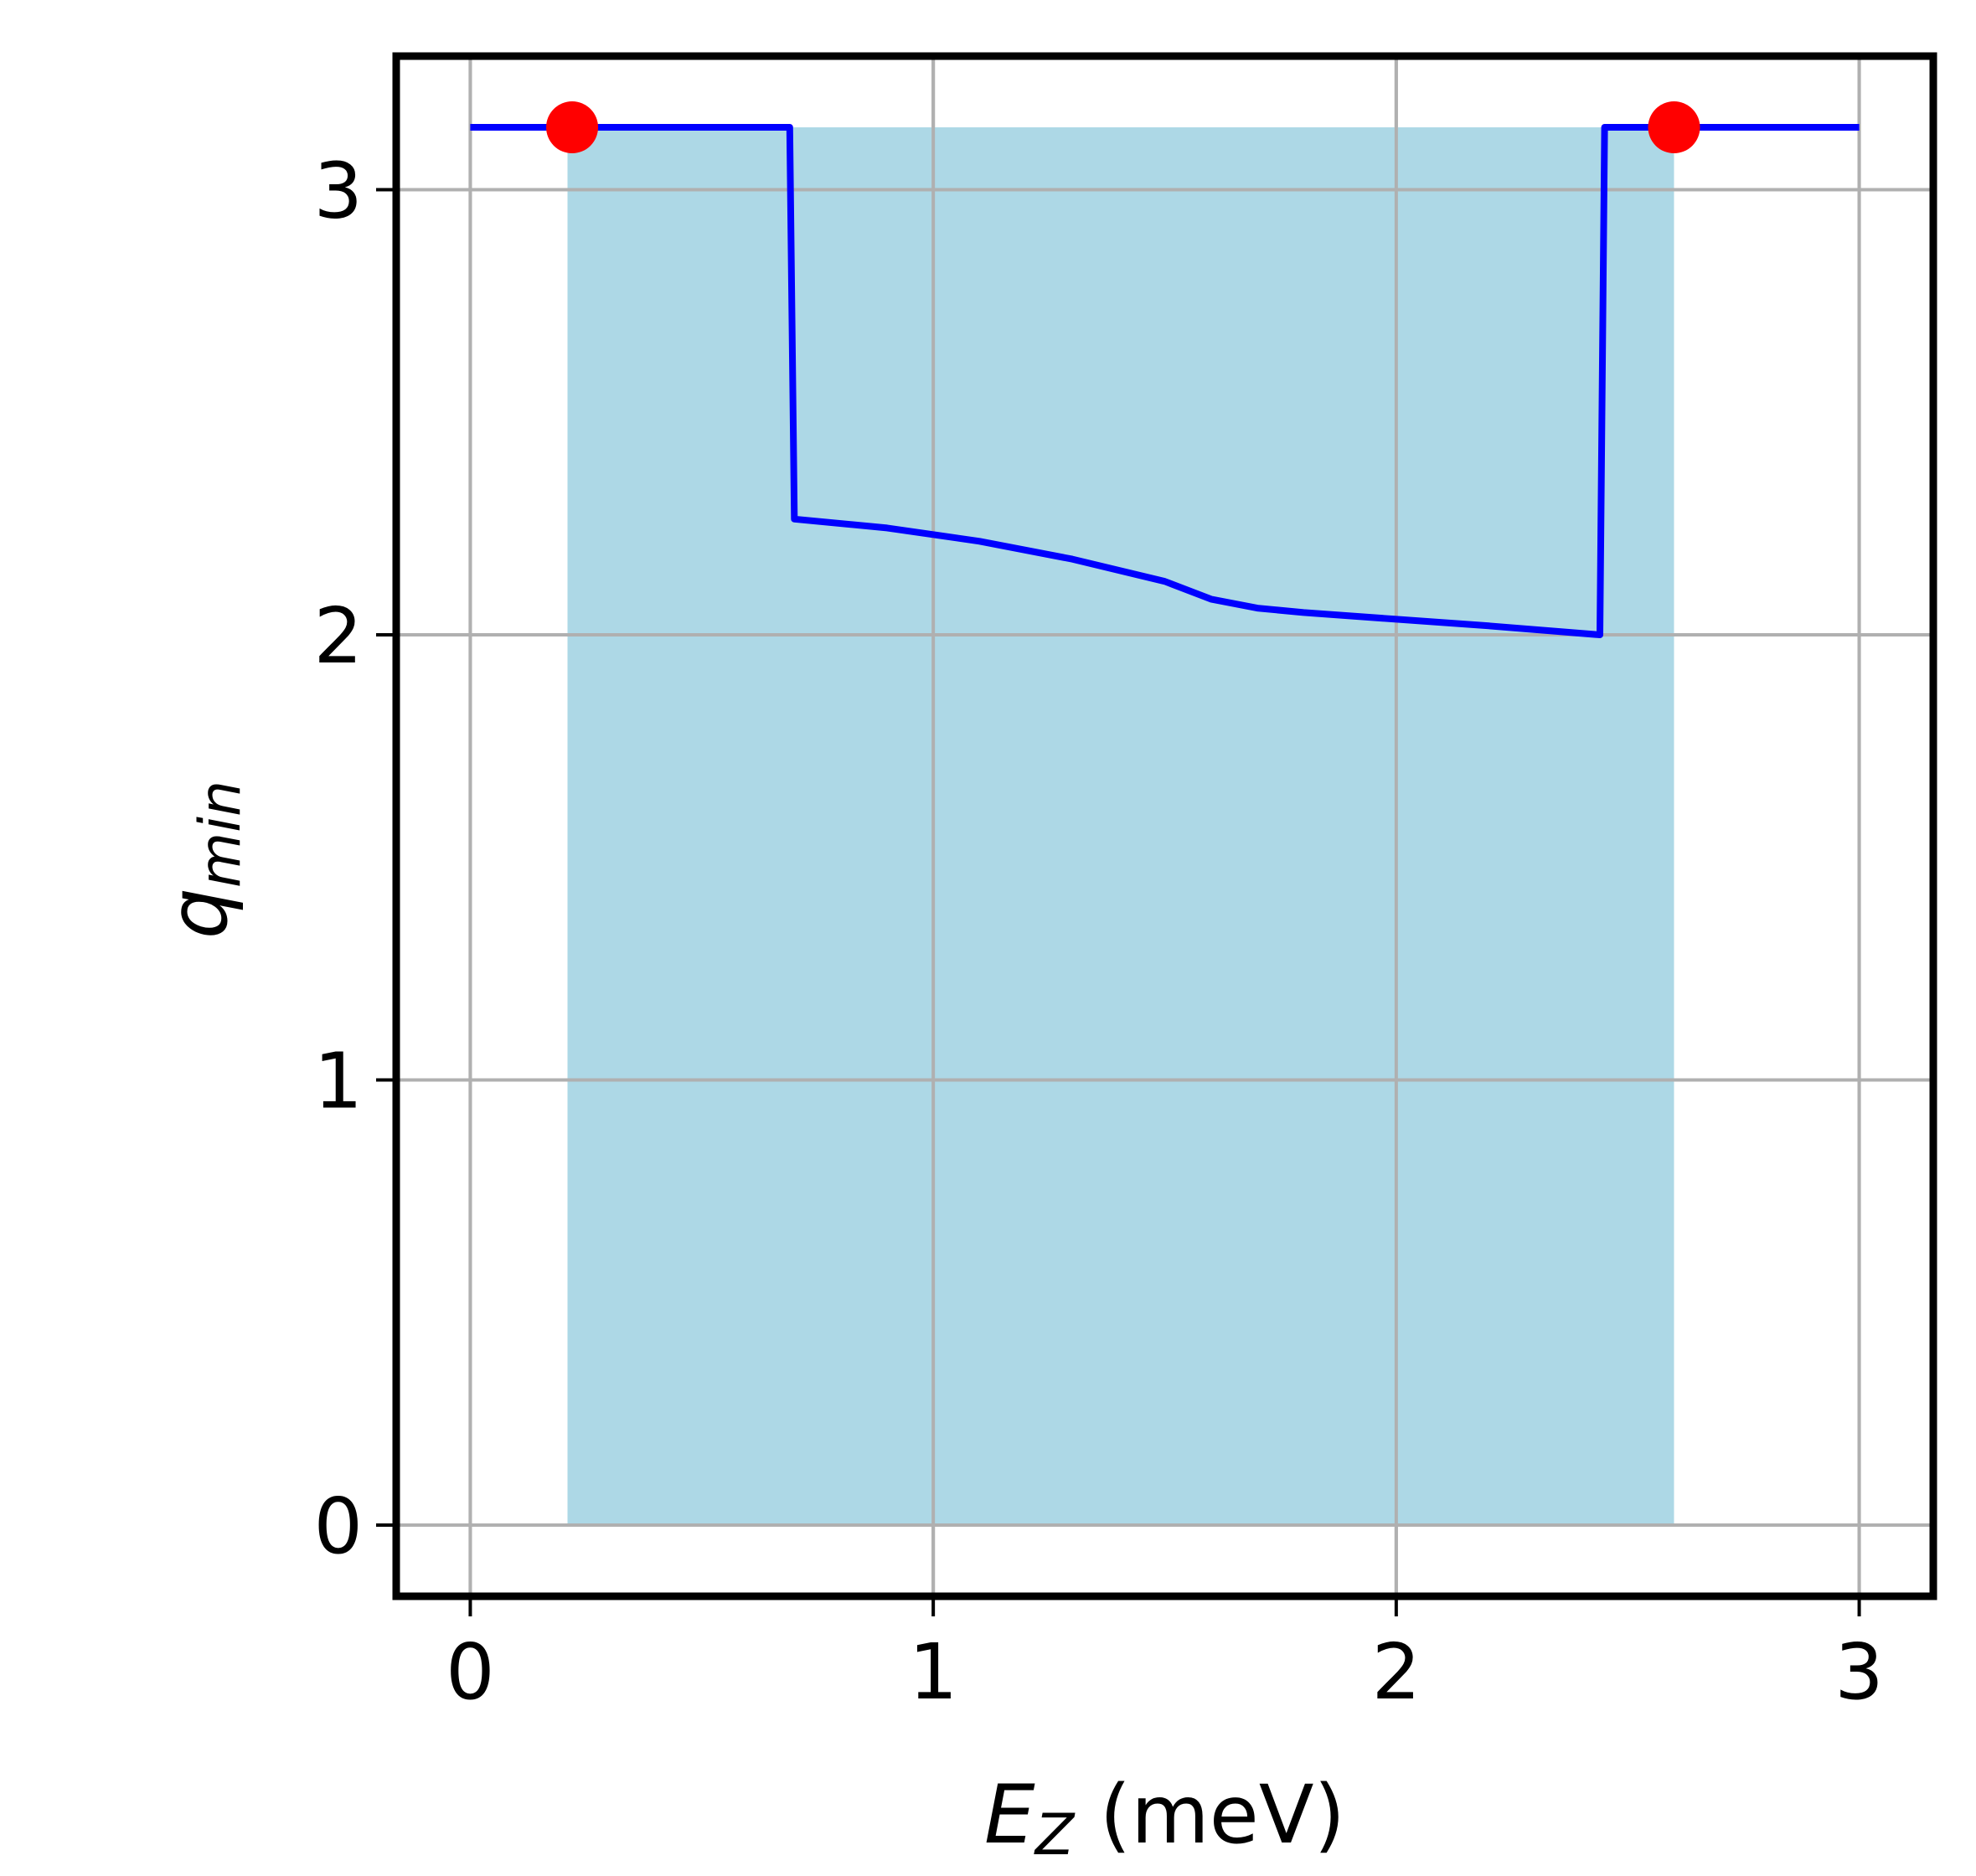 This screenshot has height=1876, width=1976. I want to click on x-tick-label: 2, so click(1396, 1672).